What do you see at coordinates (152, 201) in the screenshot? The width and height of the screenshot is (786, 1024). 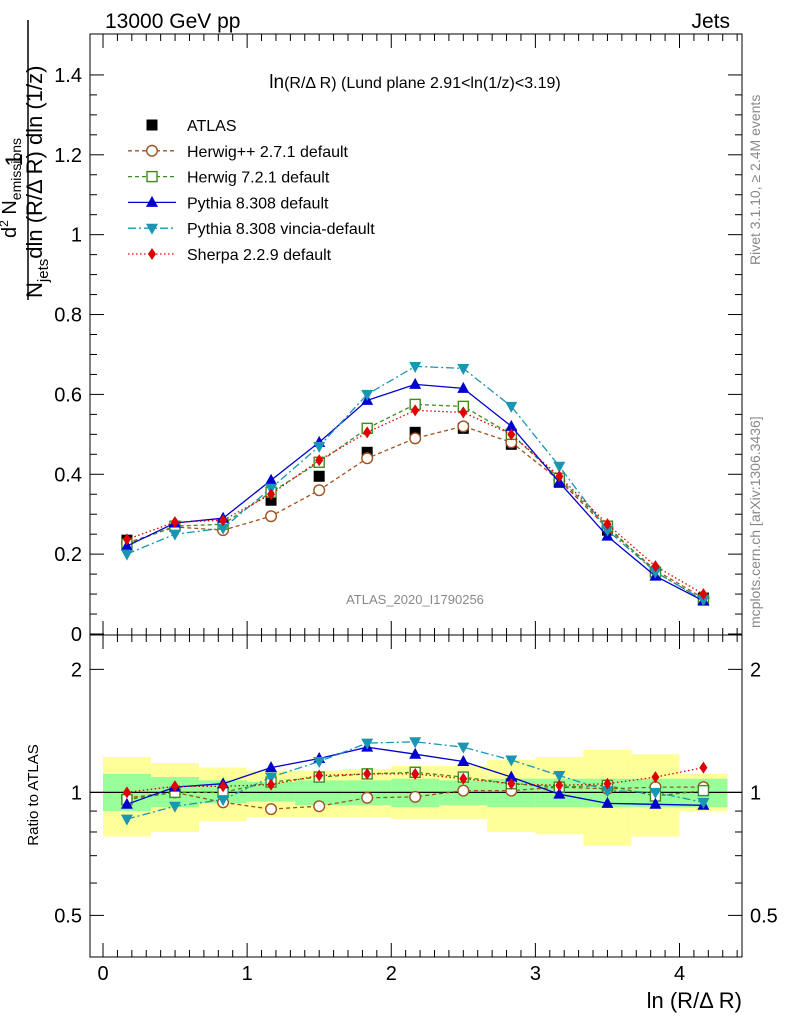 I see `legend-marker-pythia` at bounding box center [152, 201].